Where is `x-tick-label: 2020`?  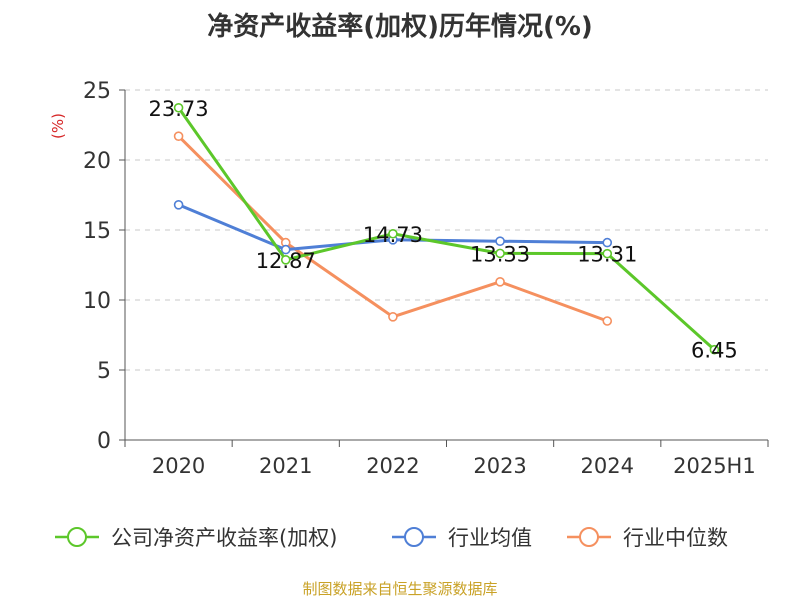
x-tick-label: 2020 is located at coordinates (178, 466).